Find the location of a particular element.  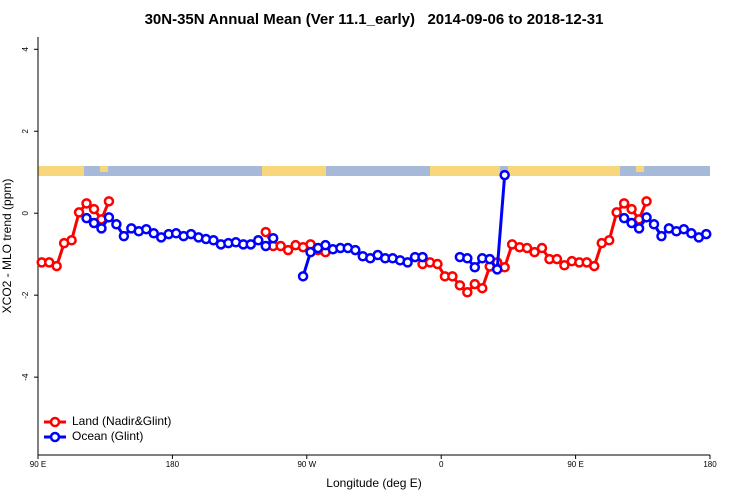

y-tick-label: -2 is located at coordinates (25, 295).